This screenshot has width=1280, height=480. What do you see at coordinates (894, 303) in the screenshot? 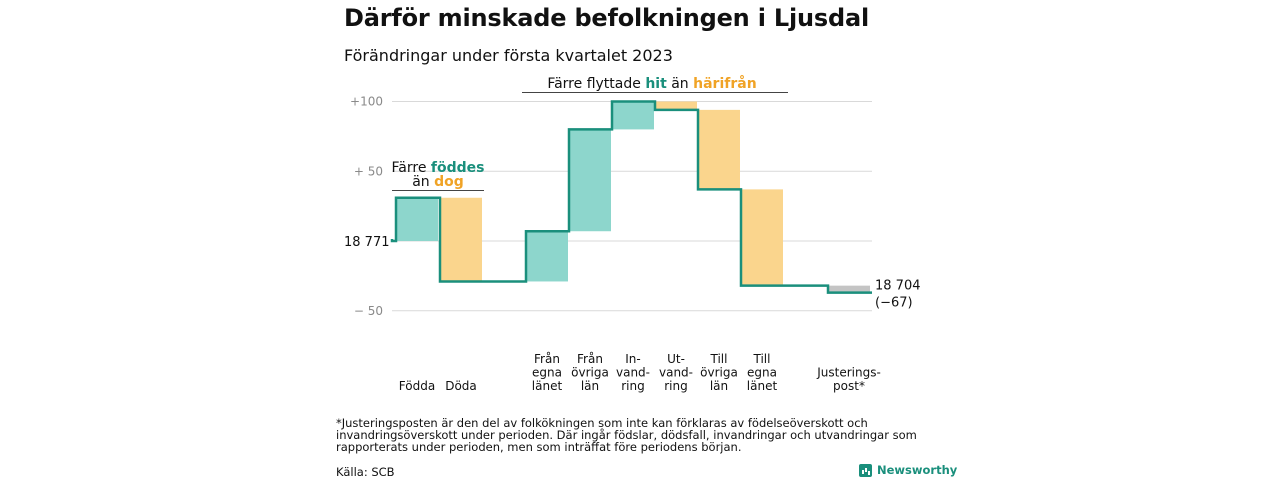
I see `end-change-label: (−67)` at bounding box center [894, 303].